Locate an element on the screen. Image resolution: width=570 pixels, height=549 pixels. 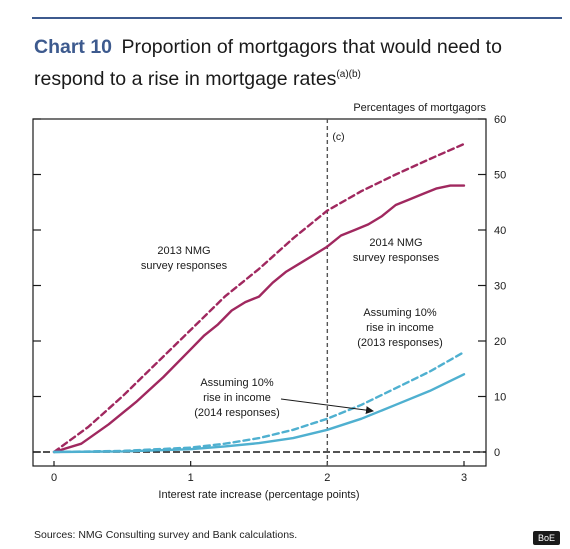
x-tick-label: 1 is located at coordinates (191, 478).